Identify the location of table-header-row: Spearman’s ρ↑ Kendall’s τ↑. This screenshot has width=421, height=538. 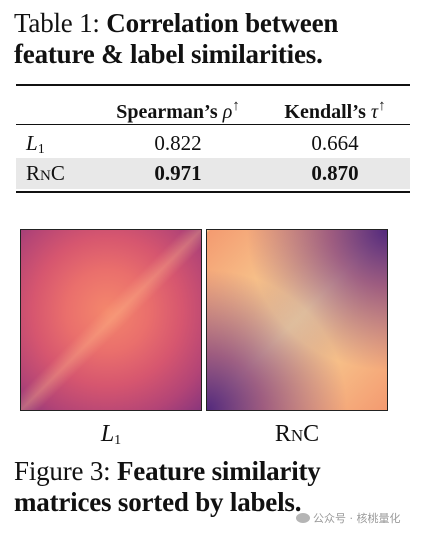
(213, 106).